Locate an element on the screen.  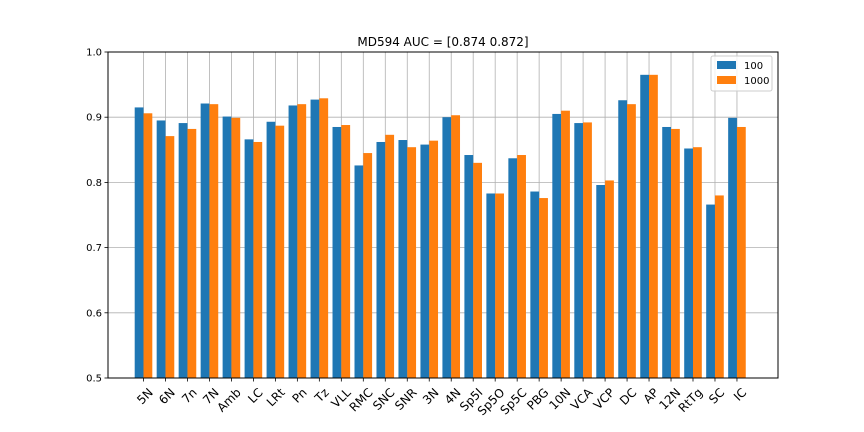
bar-series-100-SNR is located at coordinates (403, 259).